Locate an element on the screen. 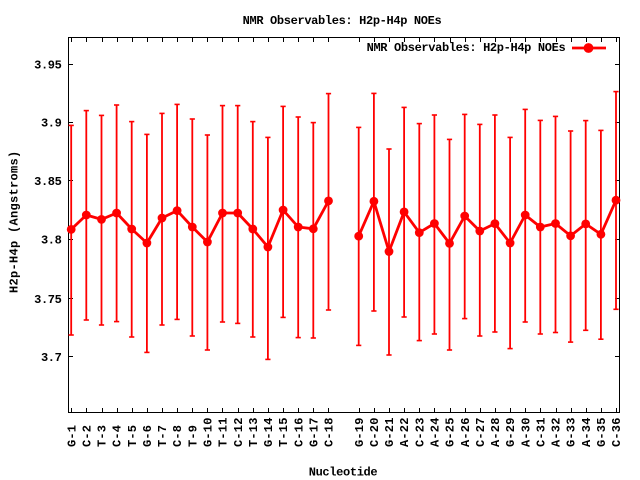  svg-text: C-8 is located at coordinates (178, 436).